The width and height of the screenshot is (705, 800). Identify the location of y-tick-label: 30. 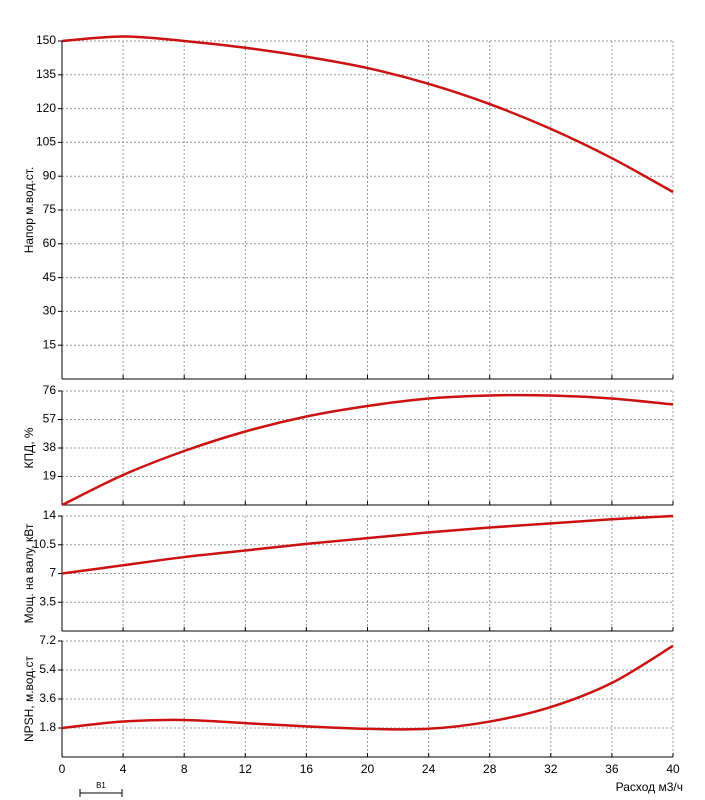
(50, 311).